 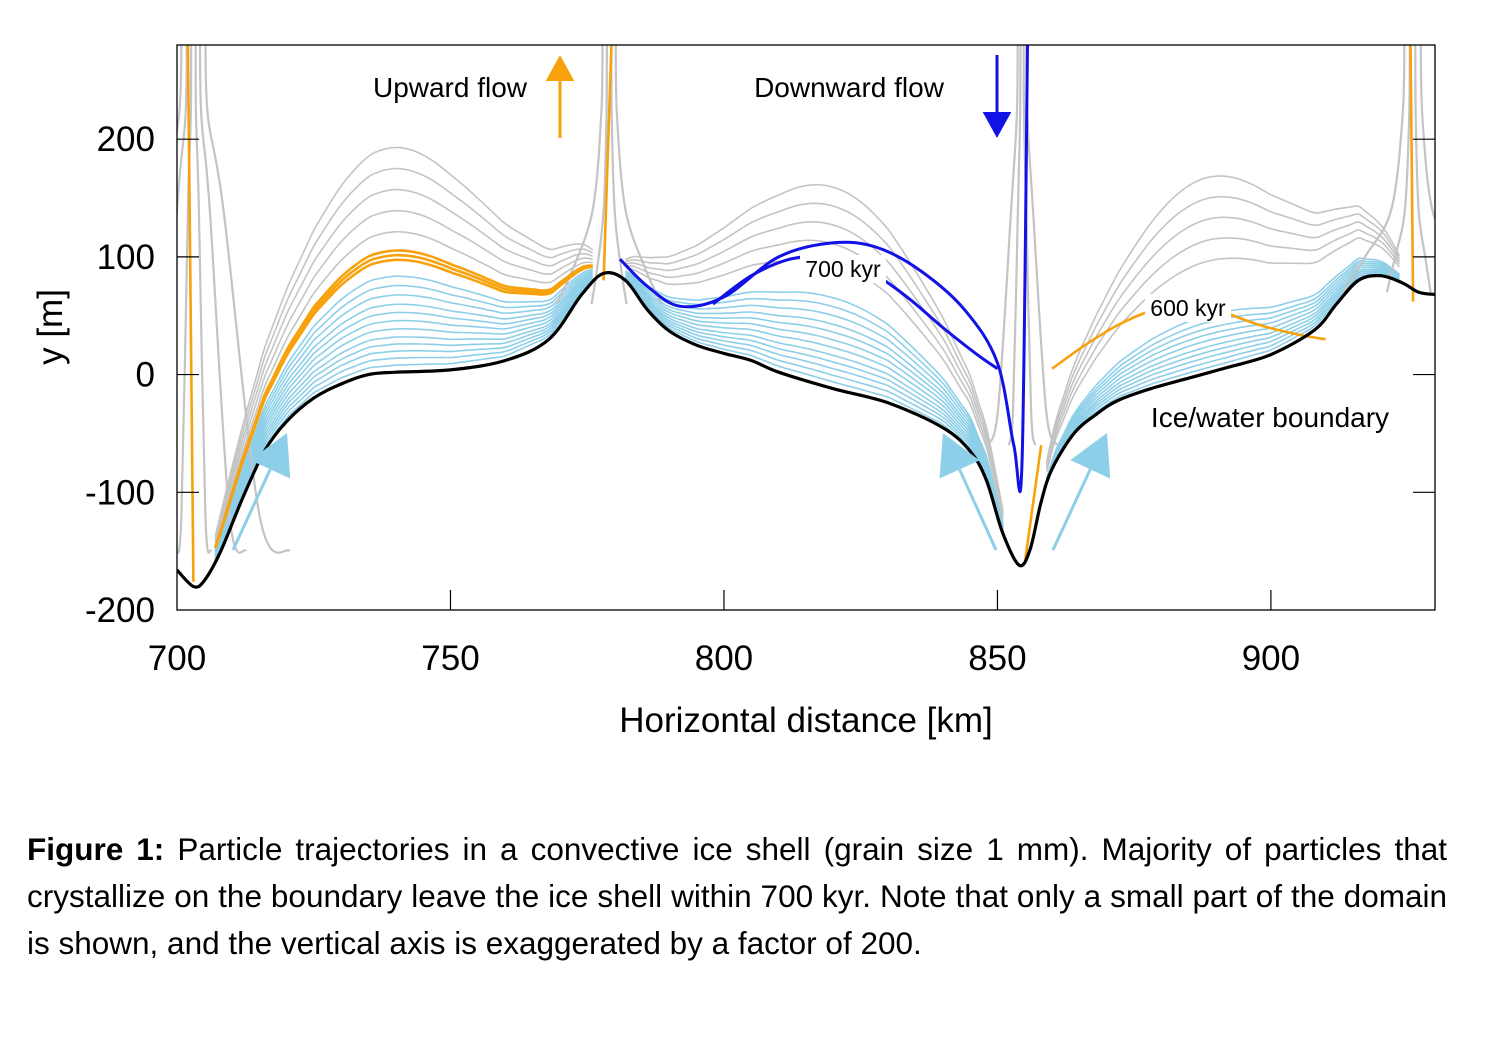 I want to click on downward-flow-arrow, so click(x=997, y=96).